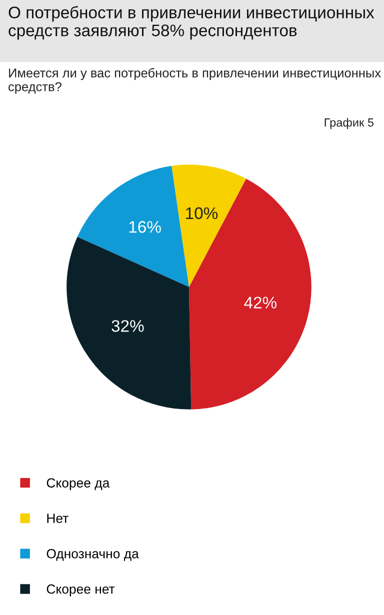 Image resolution: width=384 pixels, height=615 pixels. I want to click on data-label: 32%, so click(128, 326).